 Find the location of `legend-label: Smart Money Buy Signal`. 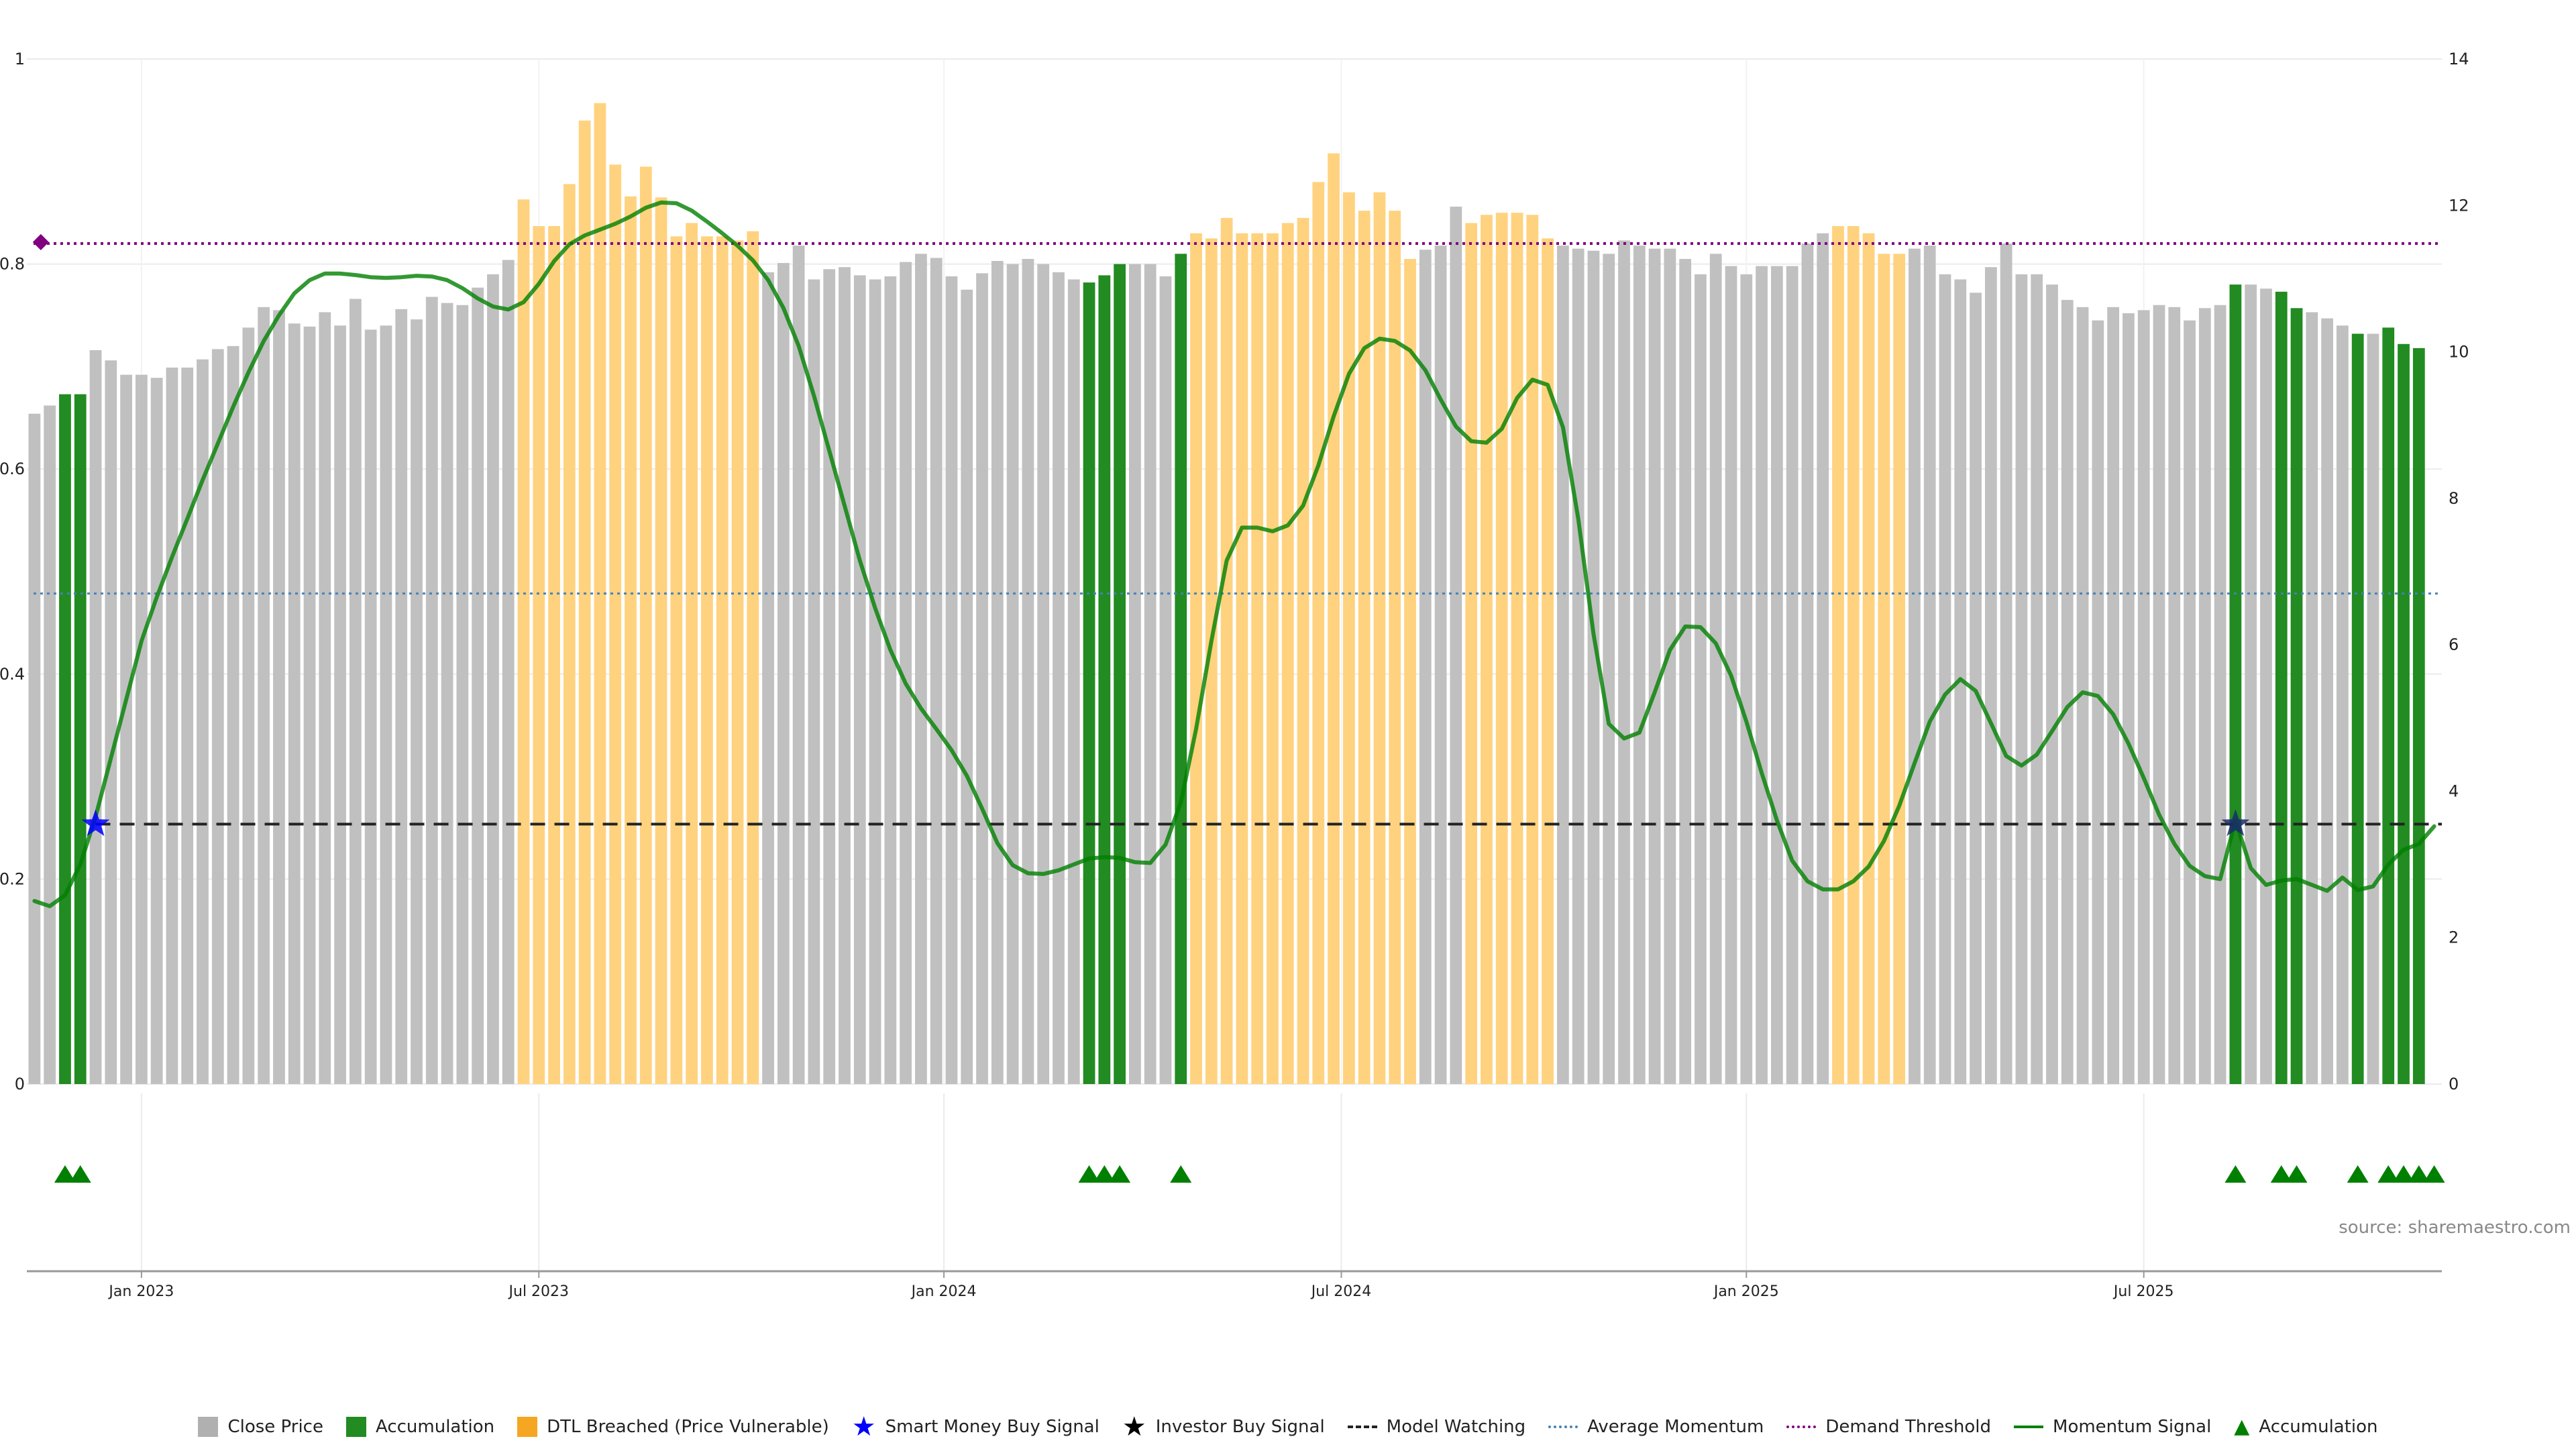

legend-label: Smart Money Buy Signal is located at coordinates (992, 1427).